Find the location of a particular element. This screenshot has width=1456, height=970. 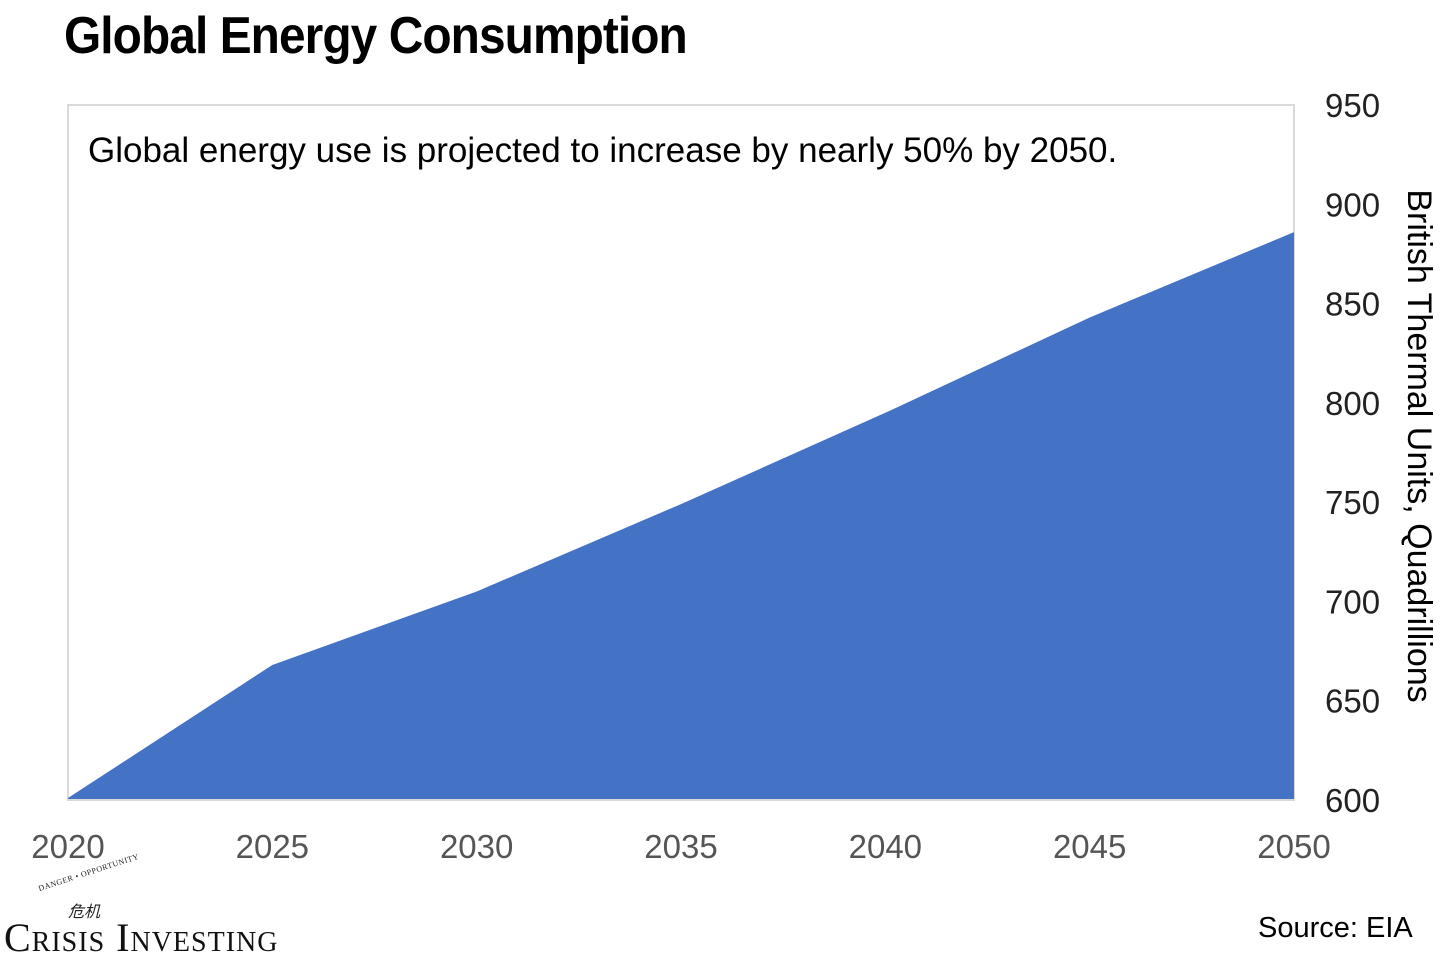

chart-title: Global Energy Consumption is located at coordinates (376, 36).